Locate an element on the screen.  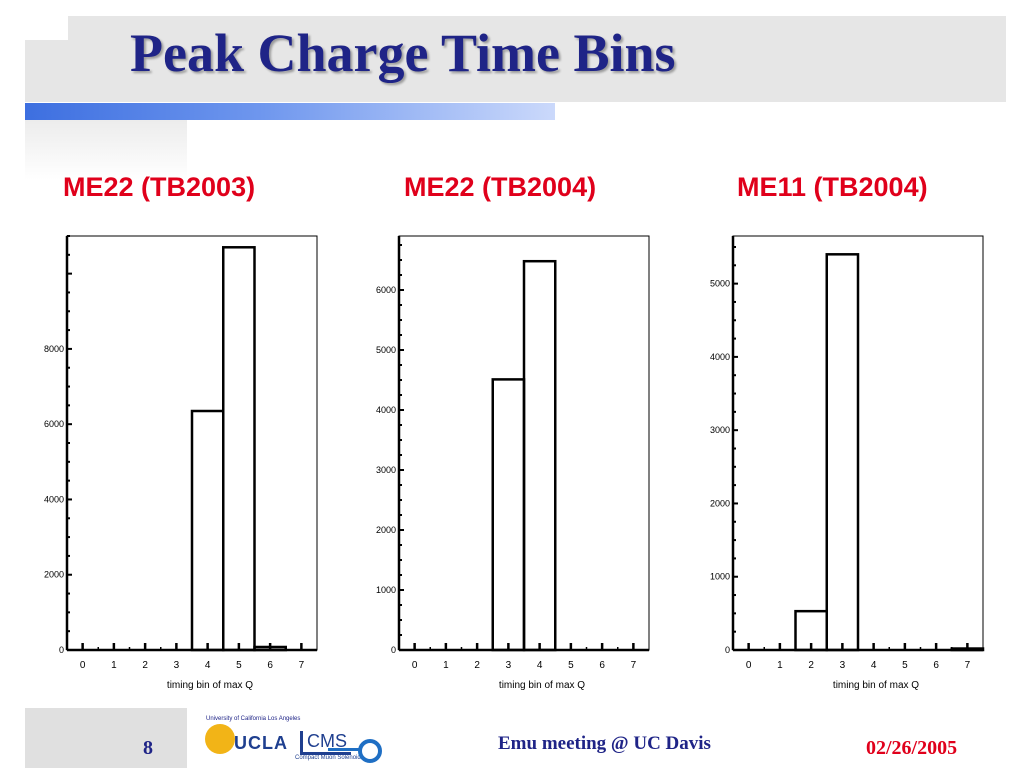
sun-icon is located at coordinates (220, 739).